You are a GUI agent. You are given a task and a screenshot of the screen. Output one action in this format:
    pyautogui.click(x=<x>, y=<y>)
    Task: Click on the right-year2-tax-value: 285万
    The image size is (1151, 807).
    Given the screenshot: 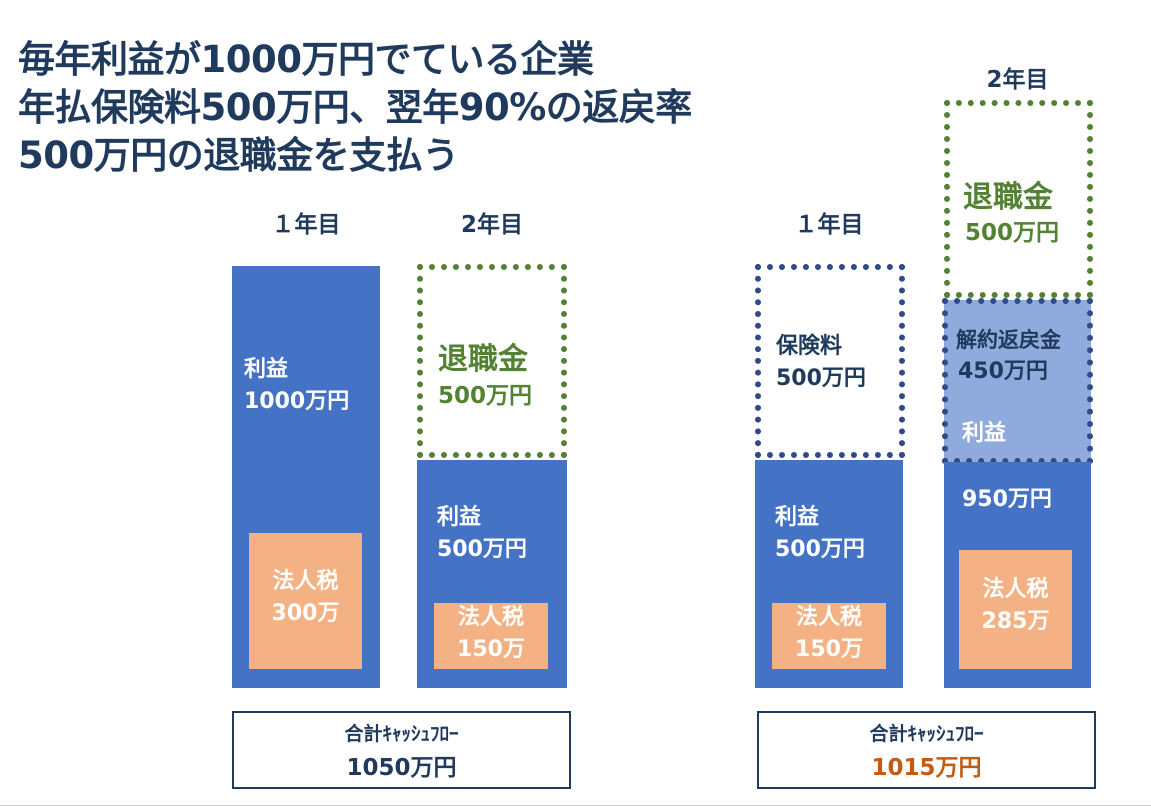 What is the action you would take?
    pyautogui.click(x=1015, y=621)
    